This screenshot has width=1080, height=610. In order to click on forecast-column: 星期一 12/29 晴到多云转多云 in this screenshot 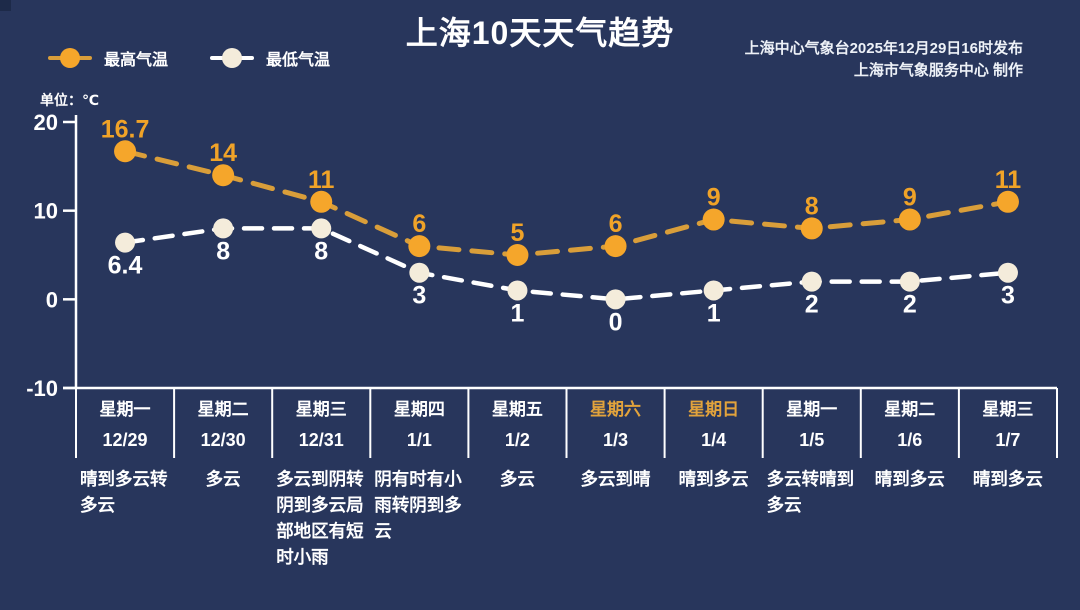, I will do `click(125, 480)`.